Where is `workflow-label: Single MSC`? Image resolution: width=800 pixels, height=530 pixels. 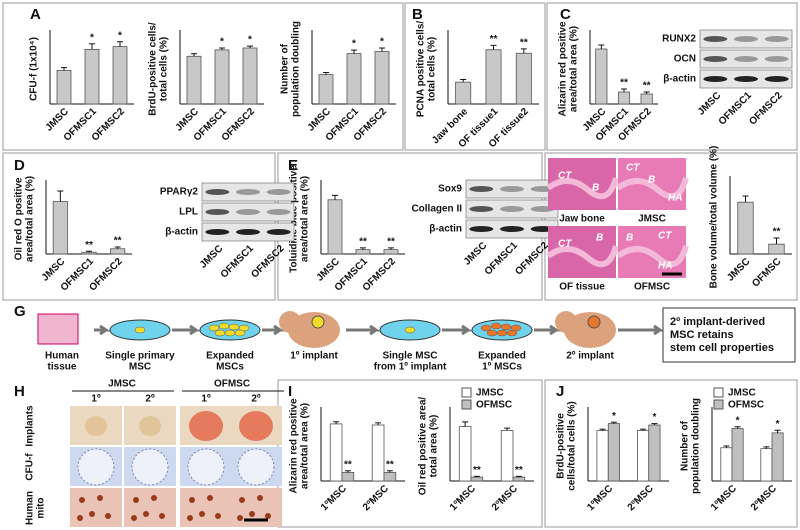 workflow-label: Single MSC is located at coordinates (409, 356).